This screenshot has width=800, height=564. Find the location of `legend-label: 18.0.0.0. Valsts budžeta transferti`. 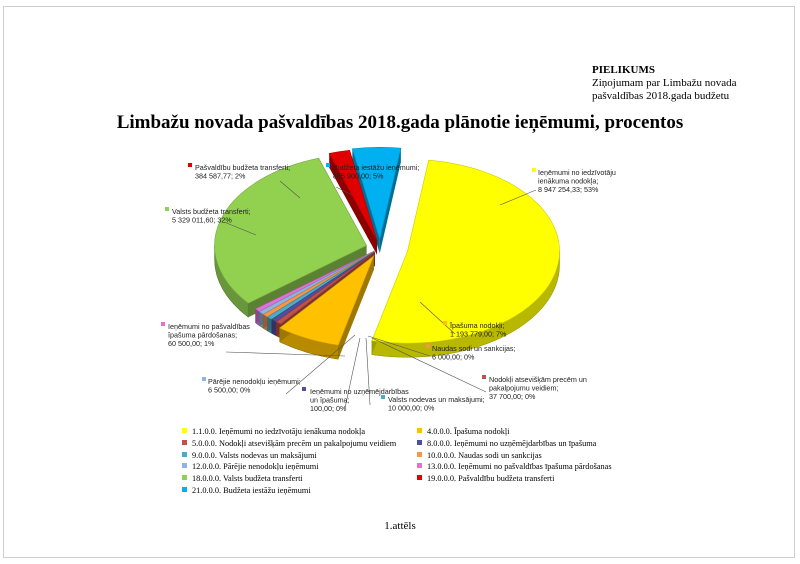

legend-label: 18.0.0.0. Valsts budžeta transferti is located at coordinates (247, 479).